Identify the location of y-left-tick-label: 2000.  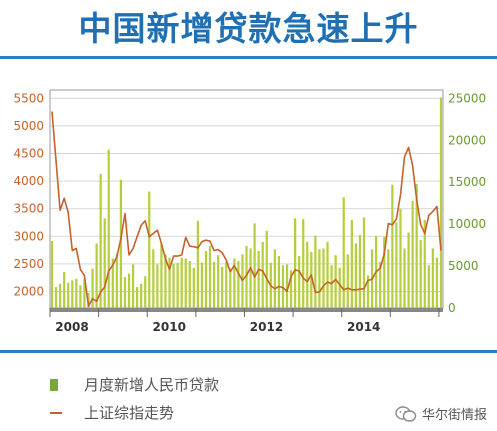
(28, 291).